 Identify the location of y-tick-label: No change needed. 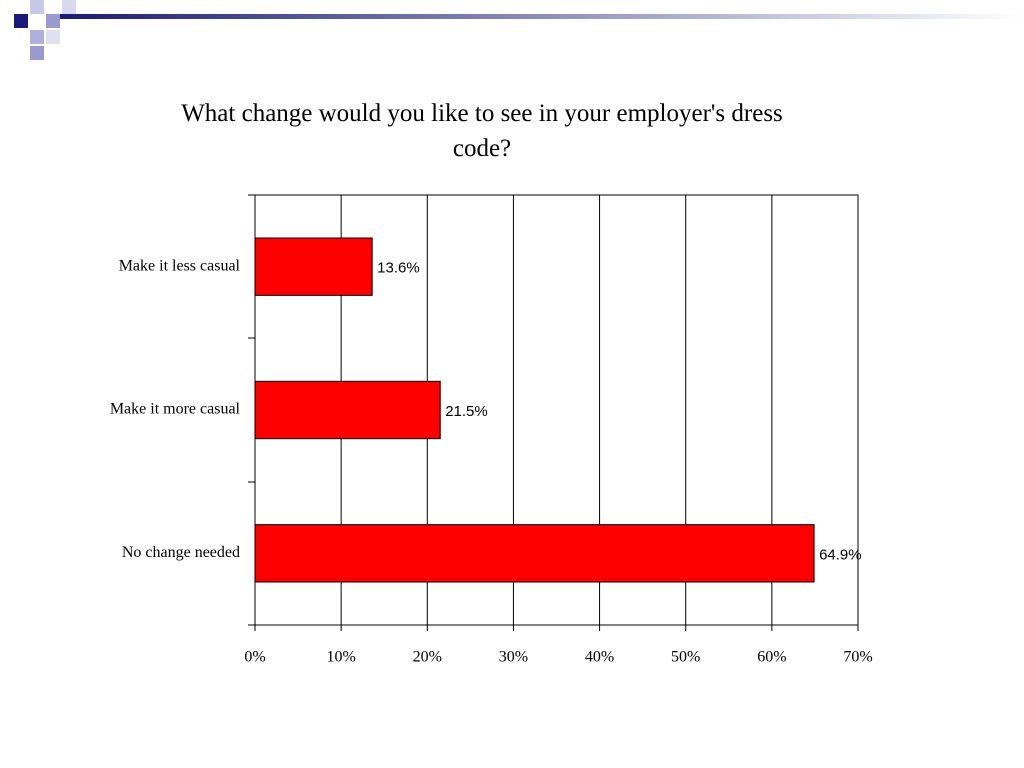
(181, 552).